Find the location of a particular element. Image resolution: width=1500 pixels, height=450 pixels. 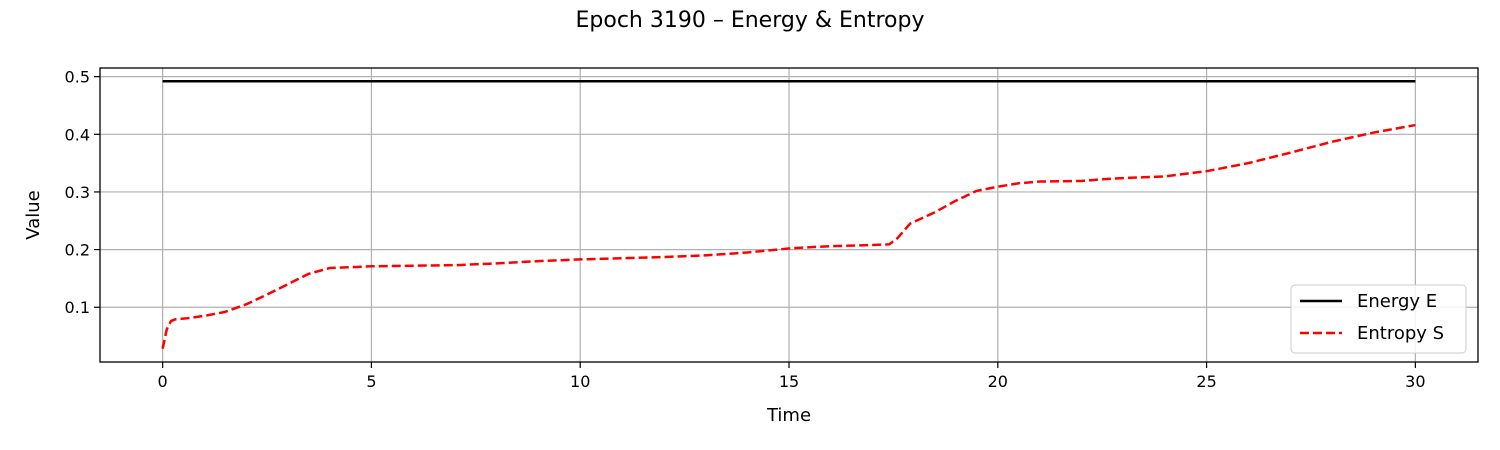

x-tick-label: 20 is located at coordinates (998, 381).